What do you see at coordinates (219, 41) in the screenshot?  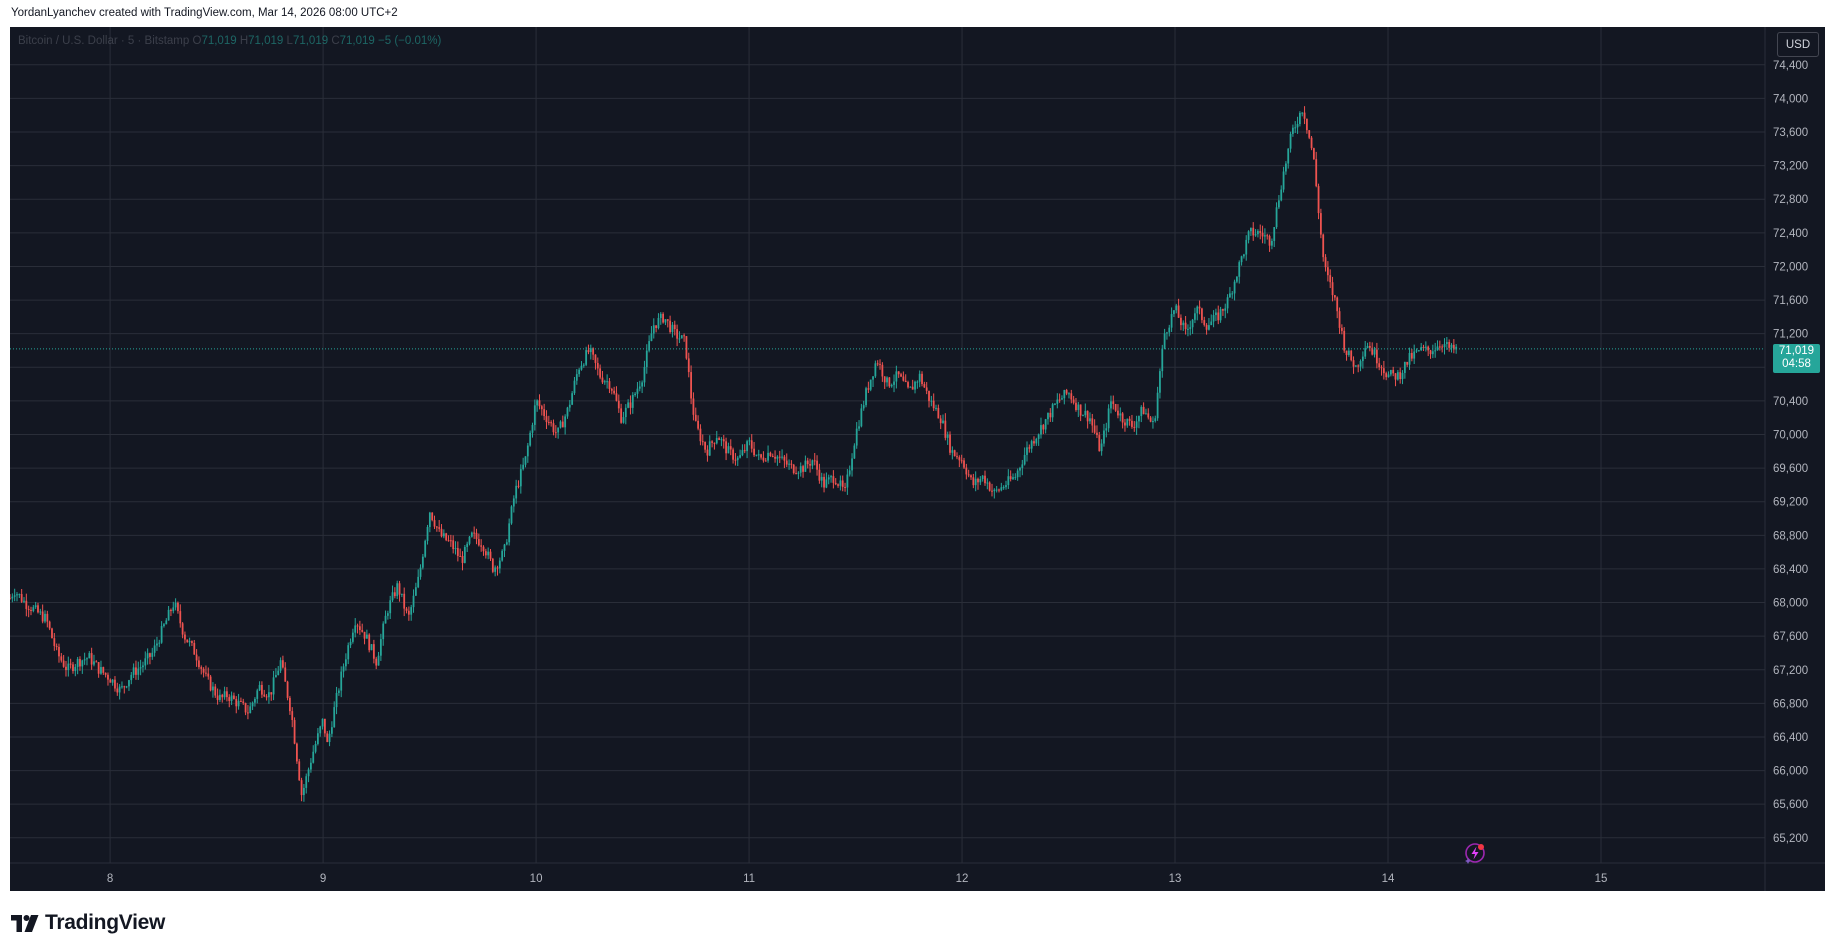 I see `legend-open-value: 71,019` at bounding box center [219, 41].